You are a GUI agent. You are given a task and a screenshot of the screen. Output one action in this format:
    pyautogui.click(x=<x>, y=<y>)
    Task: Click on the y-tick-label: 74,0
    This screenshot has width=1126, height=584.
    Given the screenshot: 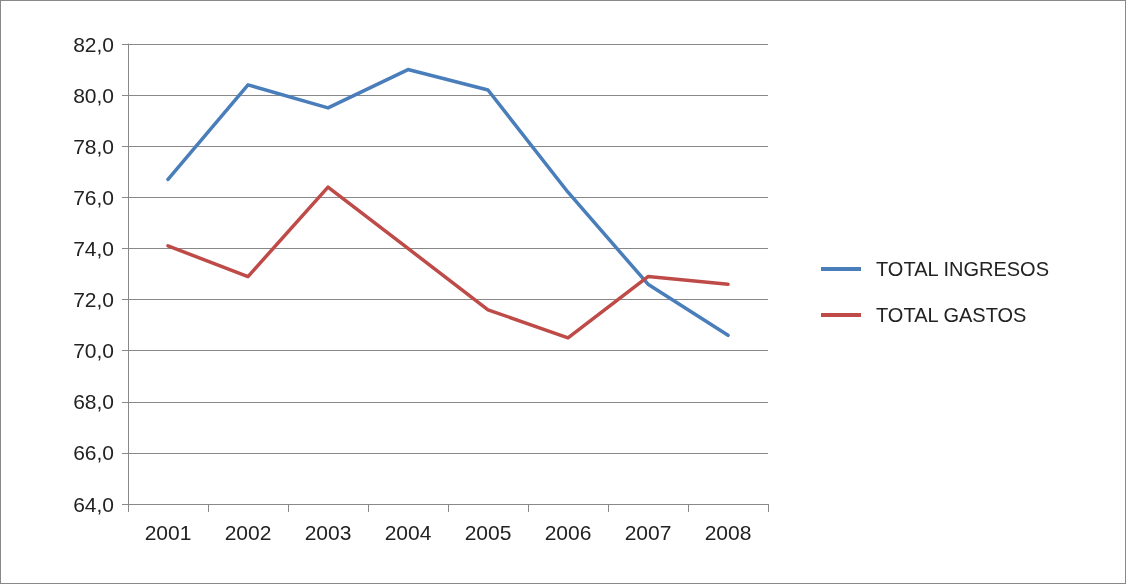 What is the action you would take?
    pyautogui.click(x=93, y=248)
    